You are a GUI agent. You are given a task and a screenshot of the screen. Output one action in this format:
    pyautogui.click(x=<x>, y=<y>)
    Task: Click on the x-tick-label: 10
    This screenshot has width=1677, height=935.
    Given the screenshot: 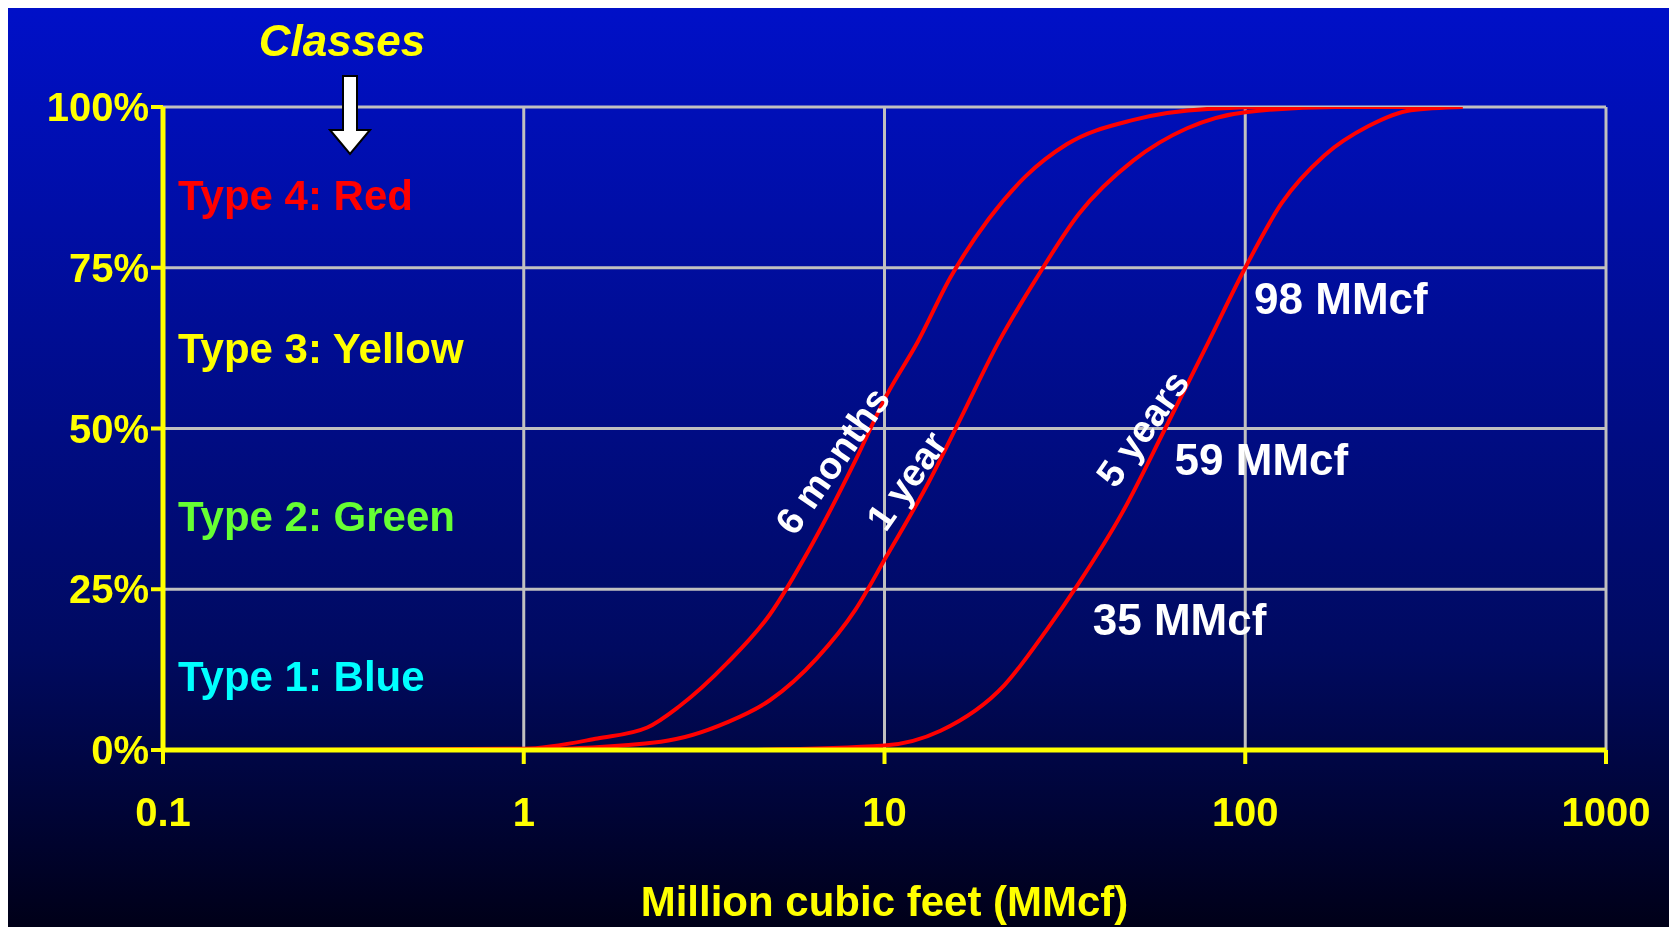 What is the action you would take?
    pyautogui.click(x=884, y=812)
    